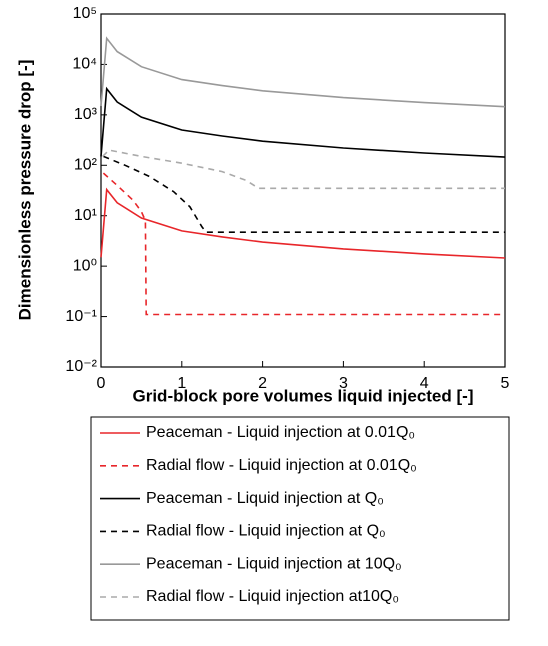 The height and width of the screenshot is (646, 548). Describe the element at coordinates (262, 383) in the screenshot. I see `x-tick-label: 2` at that location.